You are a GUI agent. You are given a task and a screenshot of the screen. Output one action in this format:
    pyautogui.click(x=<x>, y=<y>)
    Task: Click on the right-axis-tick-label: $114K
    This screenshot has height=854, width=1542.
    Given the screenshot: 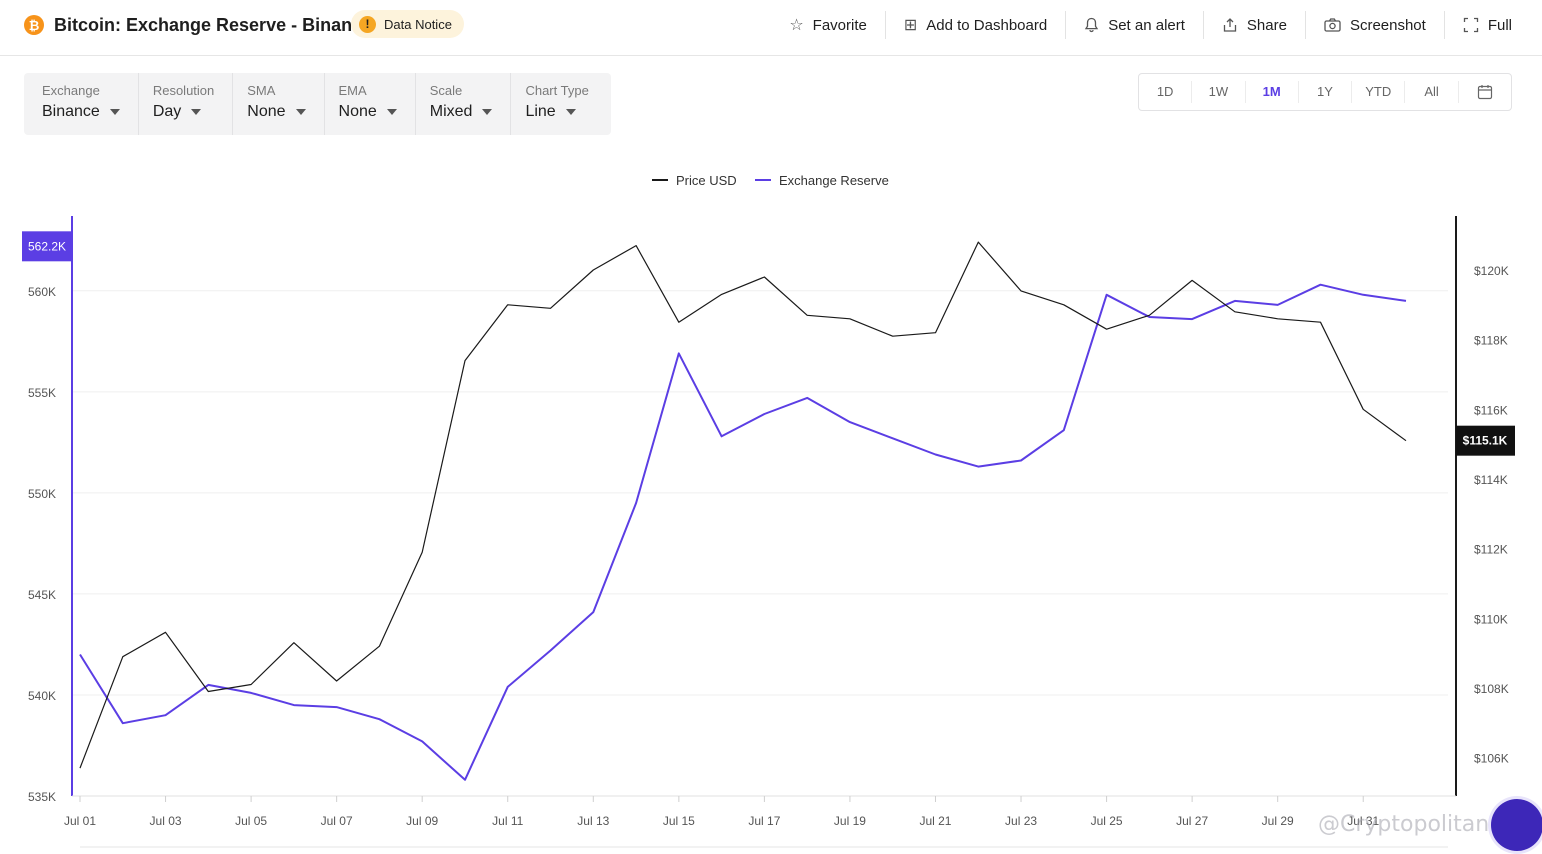 What is the action you would take?
    pyautogui.click(x=1491, y=480)
    